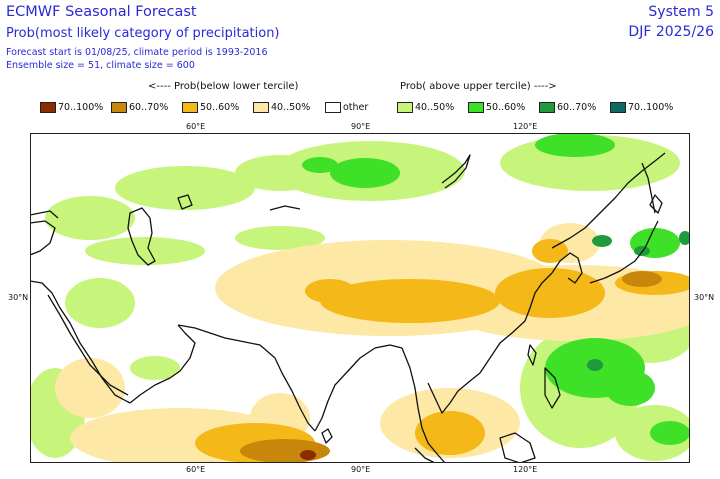 This screenshot has height=479, width=720. Describe the element at coordinates (478, 86) in the screenshot. I see `above-tercile-label: Prob( above upper tercile) ---->` at that location.